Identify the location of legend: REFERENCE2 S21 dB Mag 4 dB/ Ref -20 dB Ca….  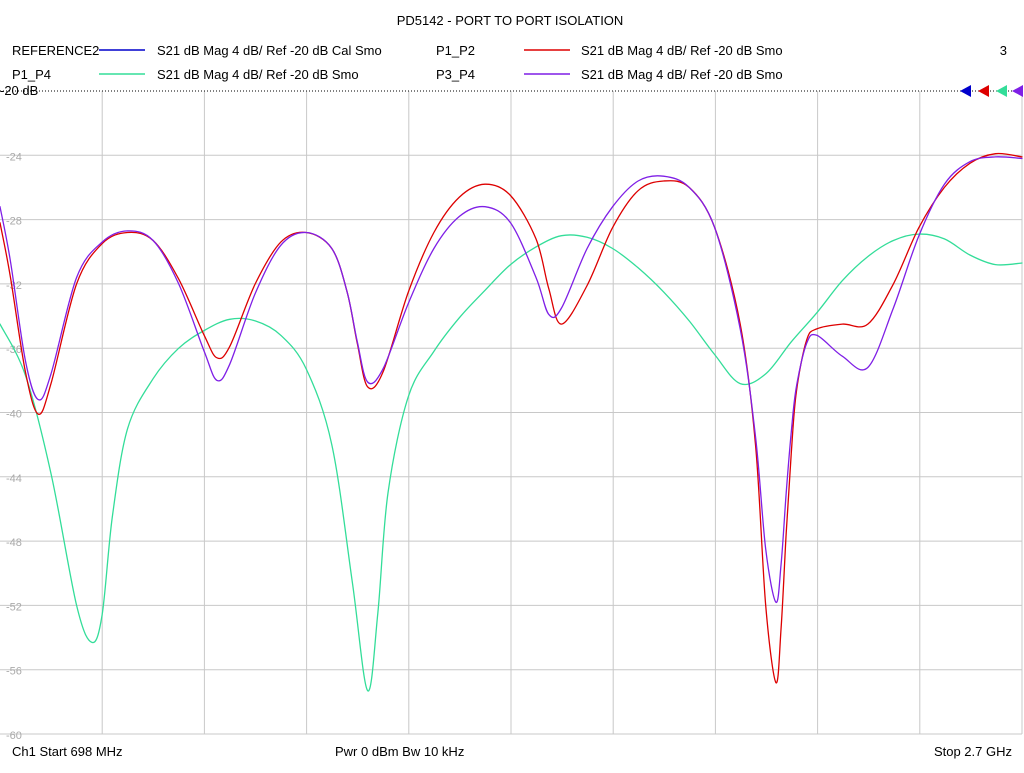
(397, 62).